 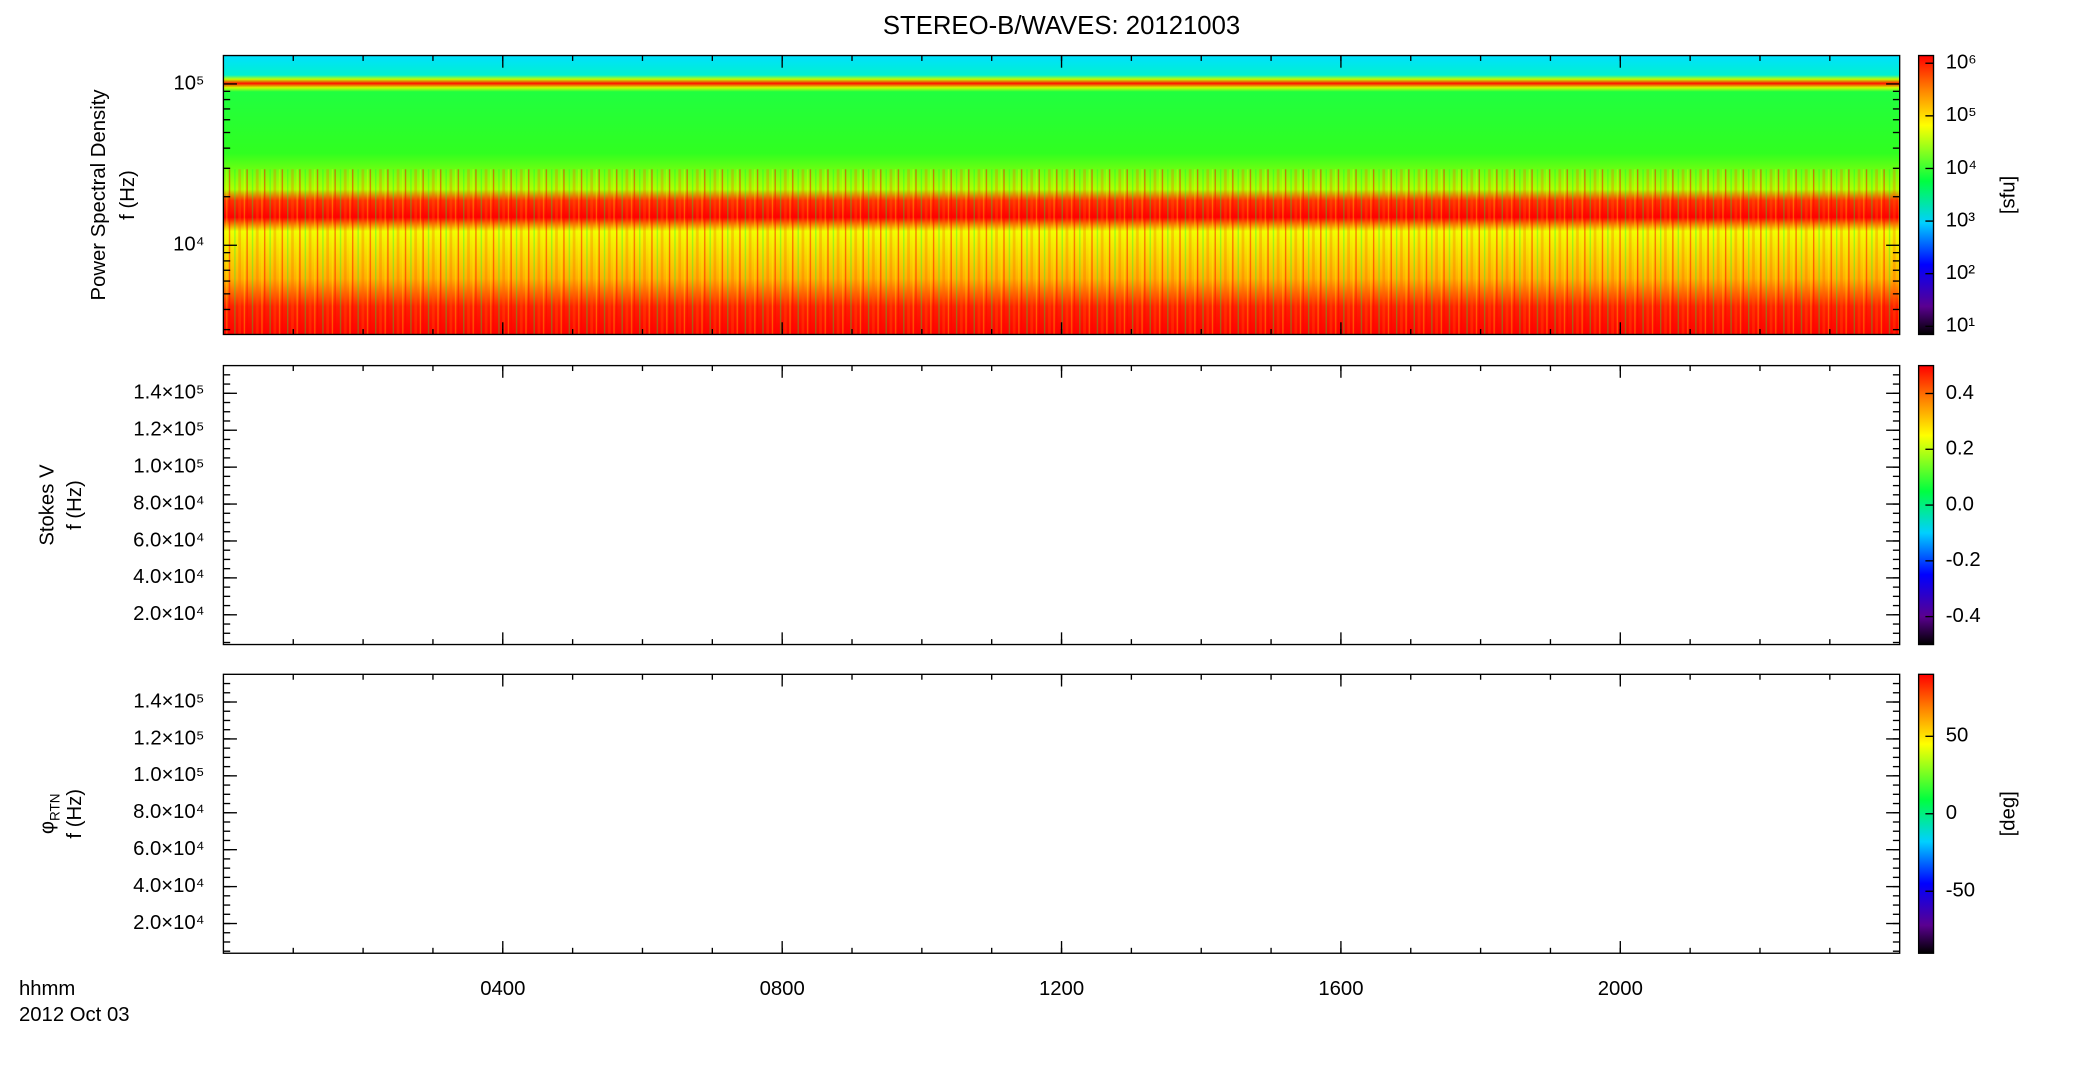 What do you see at coordinates (48, 827) in the screenshot?
I see `y-axis-label-text: φ` at bounding box center [48, 827].